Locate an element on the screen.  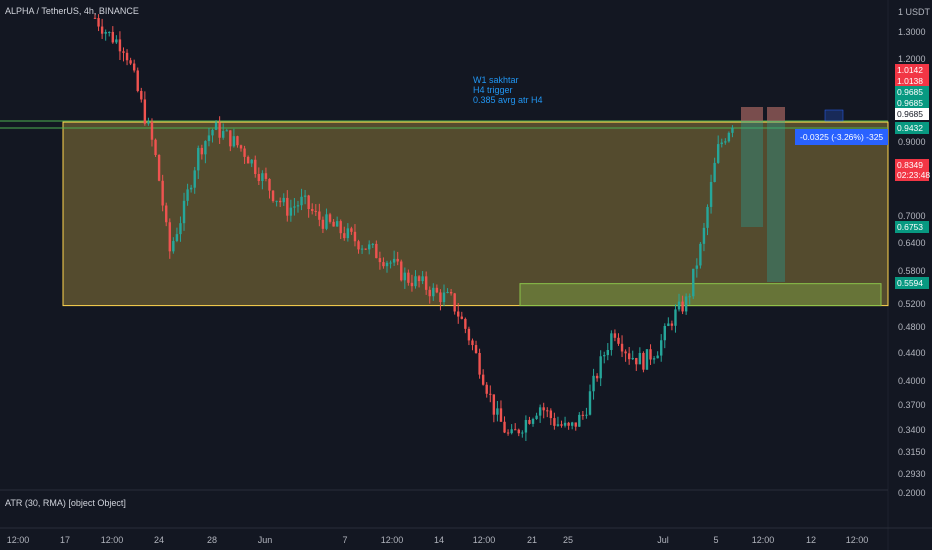
green-zone is located at coordinates (700, 295).